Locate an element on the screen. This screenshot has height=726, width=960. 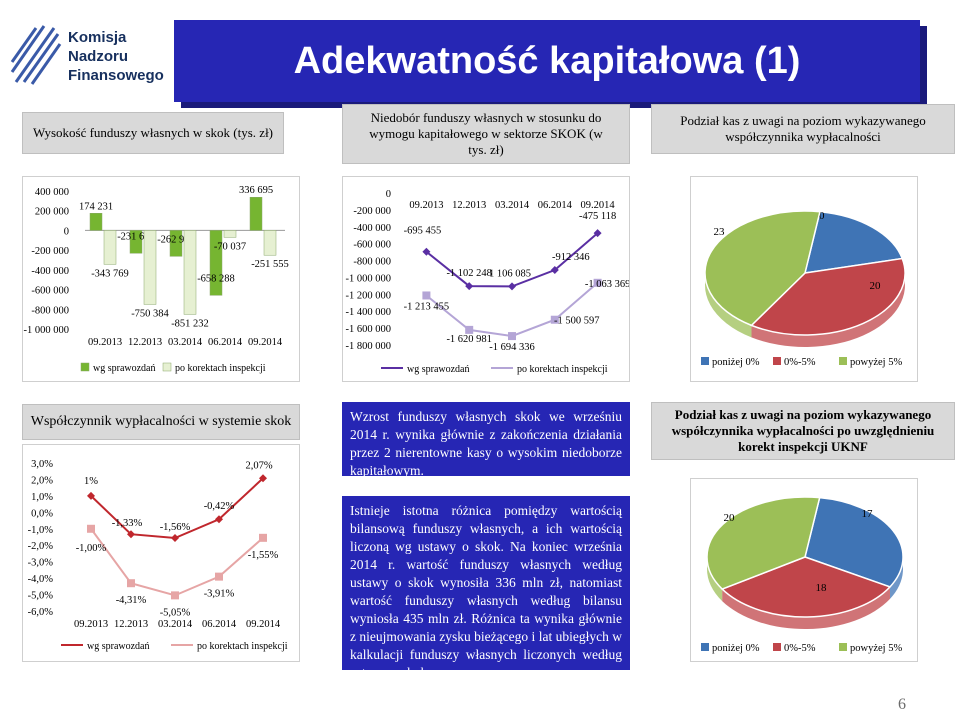
bar-data-label: -658 288 is located at coordinates (216, 278).